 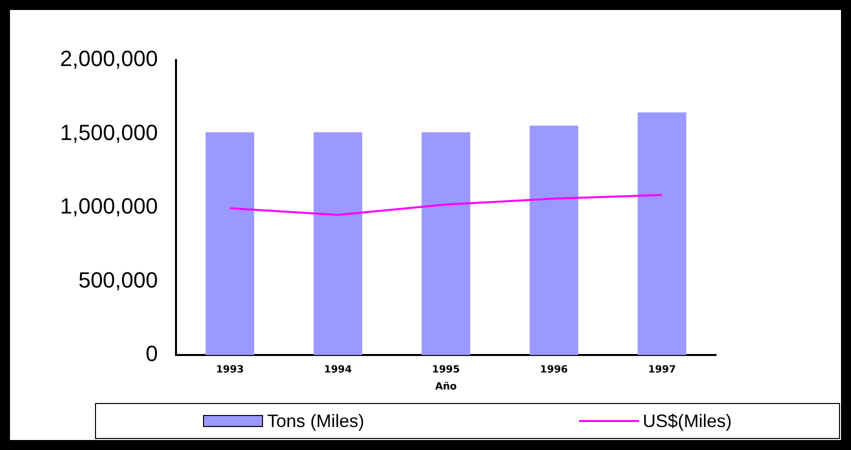 What do you see at coordinates (152, 353) in the screenshot?
I see `y-tick-label: 0` at bounding box center [152, 353].